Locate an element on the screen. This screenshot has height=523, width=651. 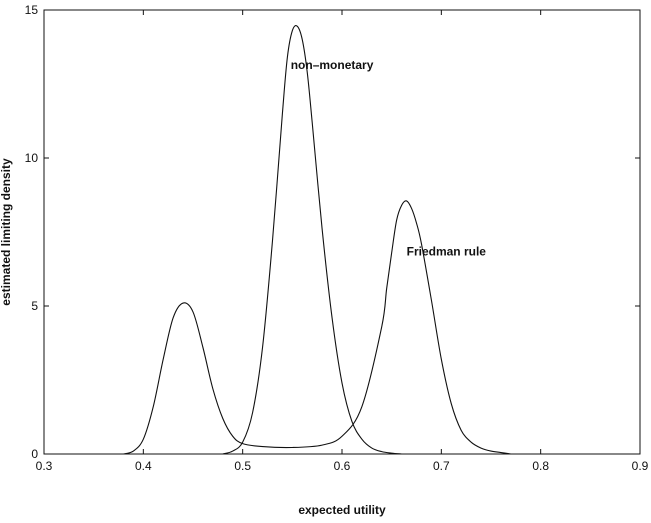
annotations-group: non–monetary Friedman rule is located at coordinates (389, 158).